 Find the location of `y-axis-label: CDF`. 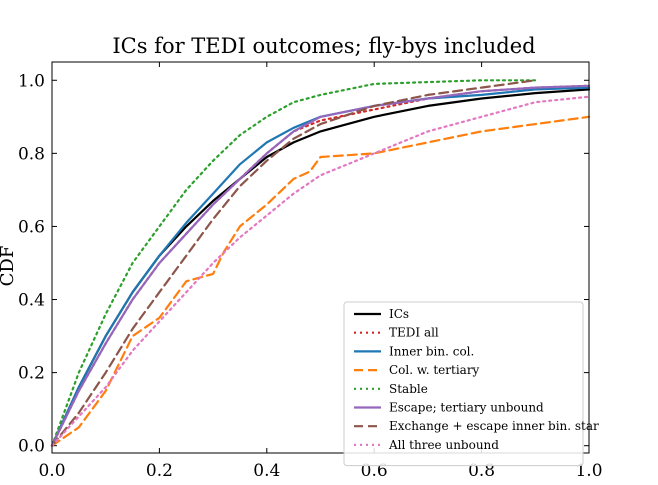

y-axis-label: CDF is located at coordinates (9, 266).